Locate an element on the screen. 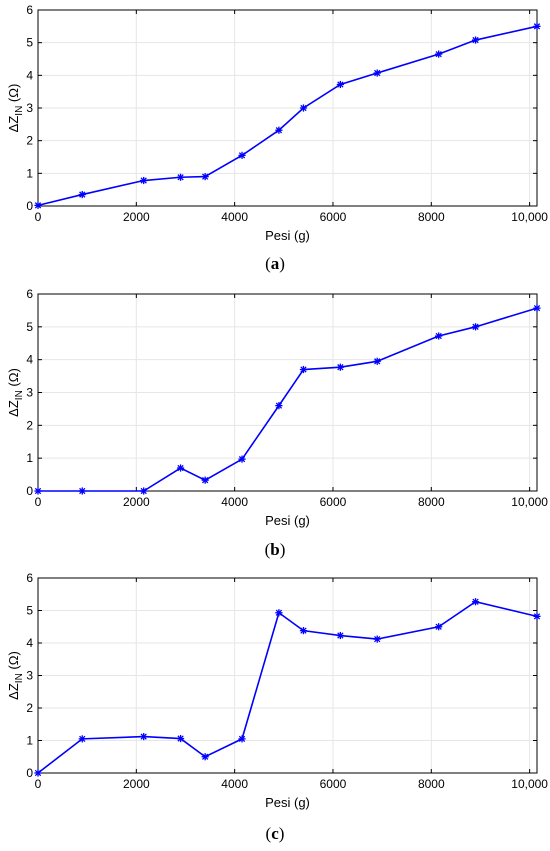  panel-caption-c: (c) is located at coordinates (275, 833).